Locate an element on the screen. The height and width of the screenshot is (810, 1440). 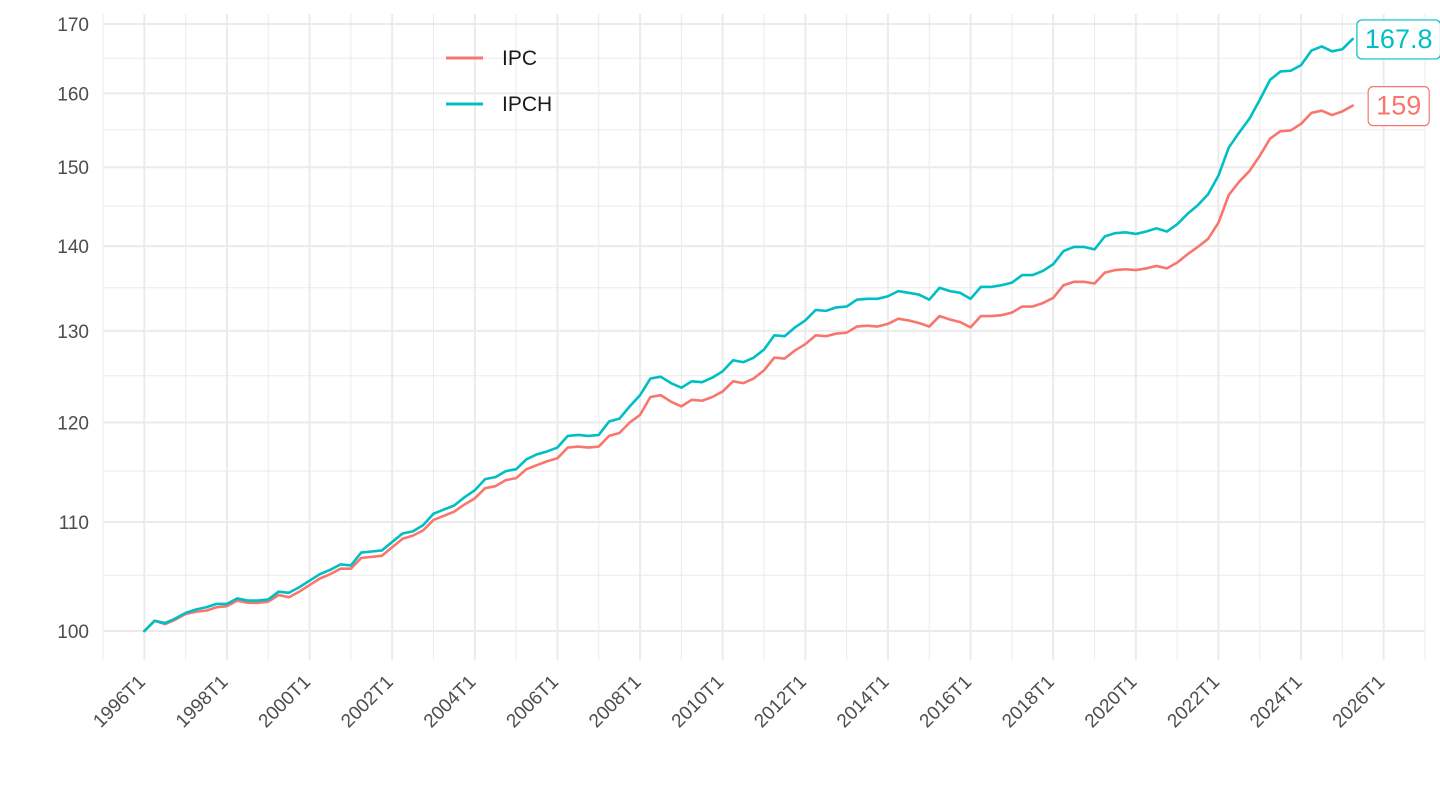
y-tick-label: 130 is located at coordinates (73, 332).